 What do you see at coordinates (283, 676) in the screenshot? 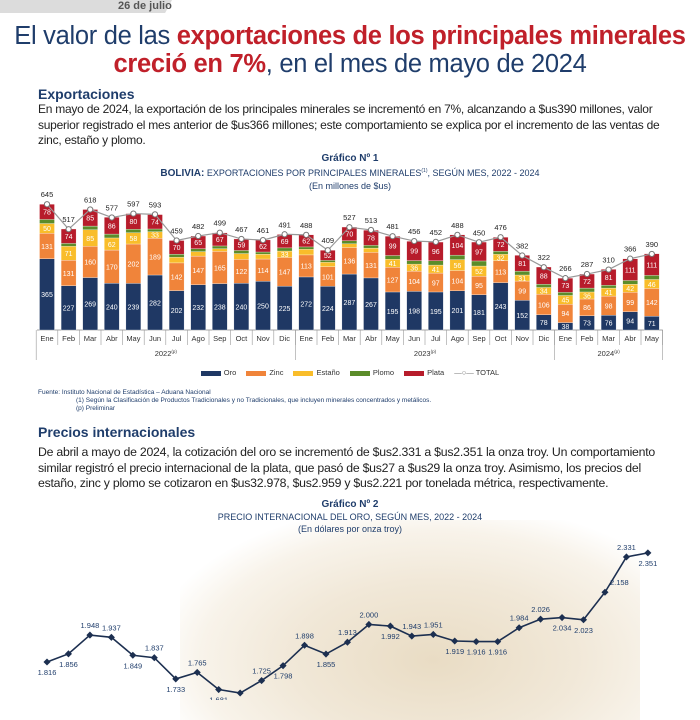
I see `data-value-label: 1.798` at bounding box center [283, 676].